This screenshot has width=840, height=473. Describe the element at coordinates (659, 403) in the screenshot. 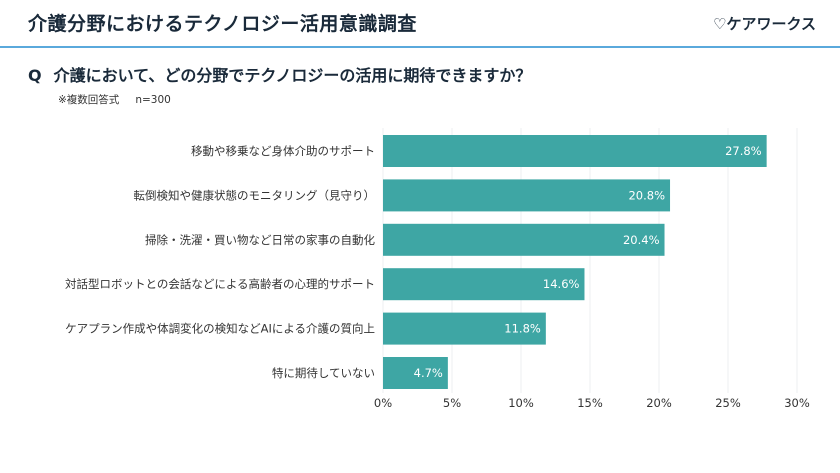

I see `tick-label: 20%` at that location.